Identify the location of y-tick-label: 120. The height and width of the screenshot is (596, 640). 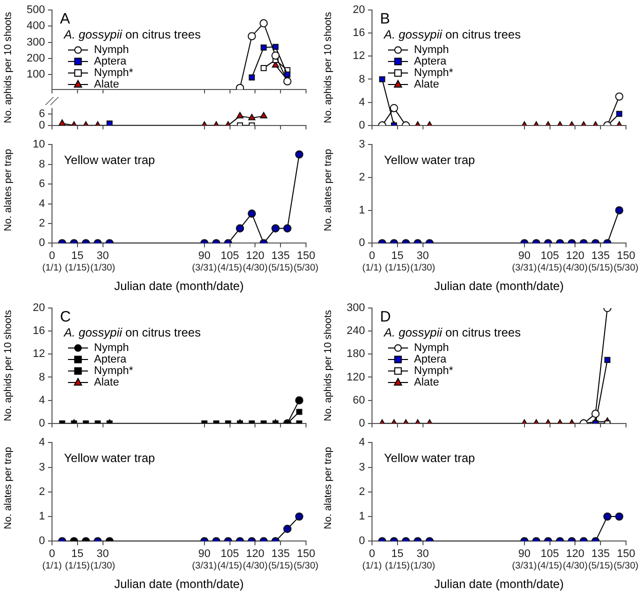
(355, 377).